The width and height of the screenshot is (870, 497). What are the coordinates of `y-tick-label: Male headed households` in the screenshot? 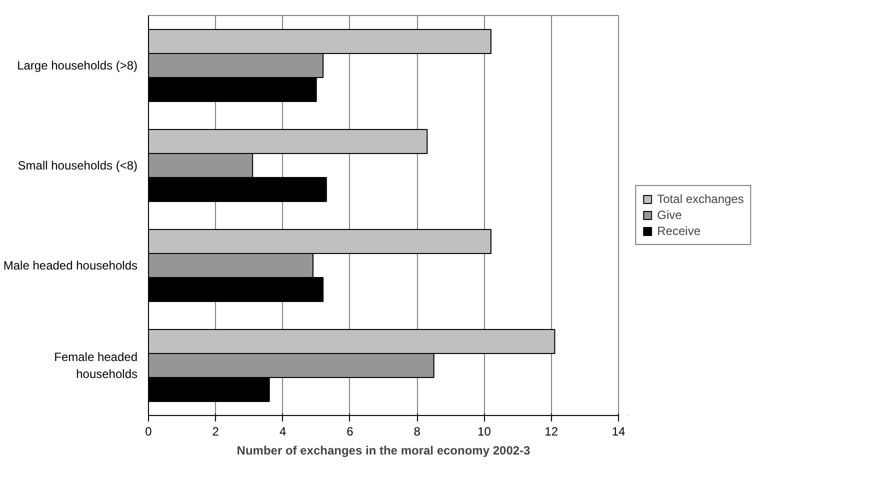 It's located at (70, 265).